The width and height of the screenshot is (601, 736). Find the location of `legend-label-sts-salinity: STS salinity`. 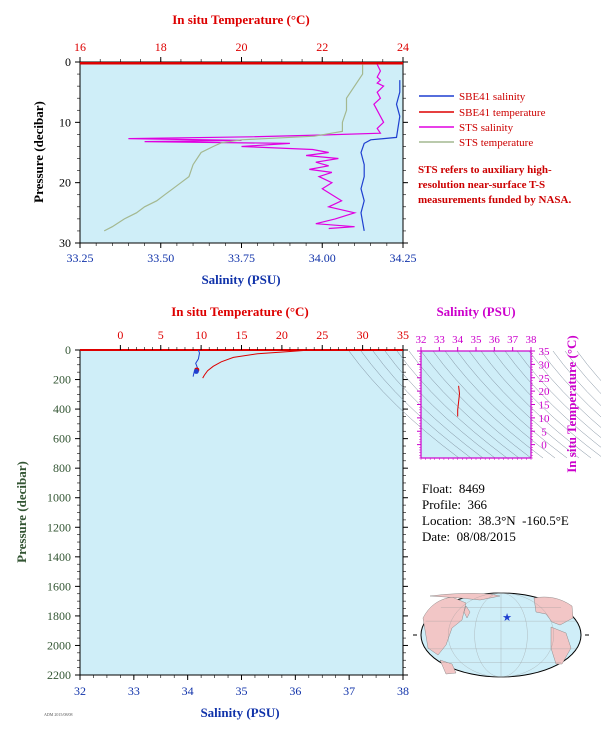

legend-label-sts-salinity: STS salinity is located at coordinates (486, 128).